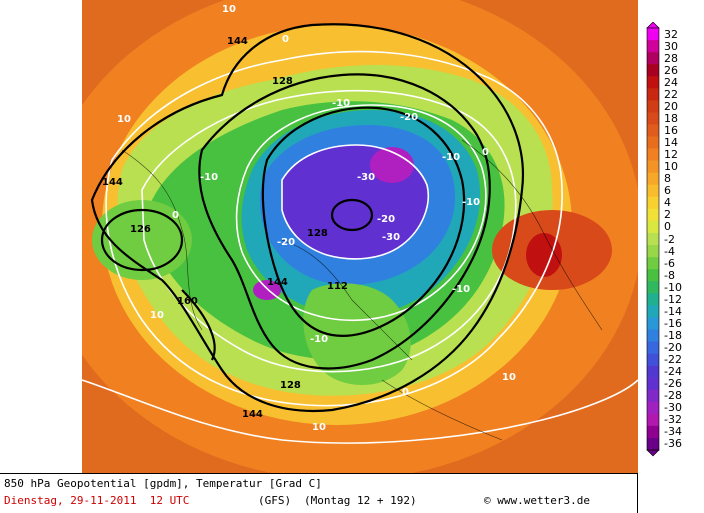 The width and height of the screenshot is (704, 513). What do you see at coordinates (97, 500) in the screenshot?
I see `forecast-date: Dienstag, 29-11-2011 12 UTC` at bounding box center [97, 500].